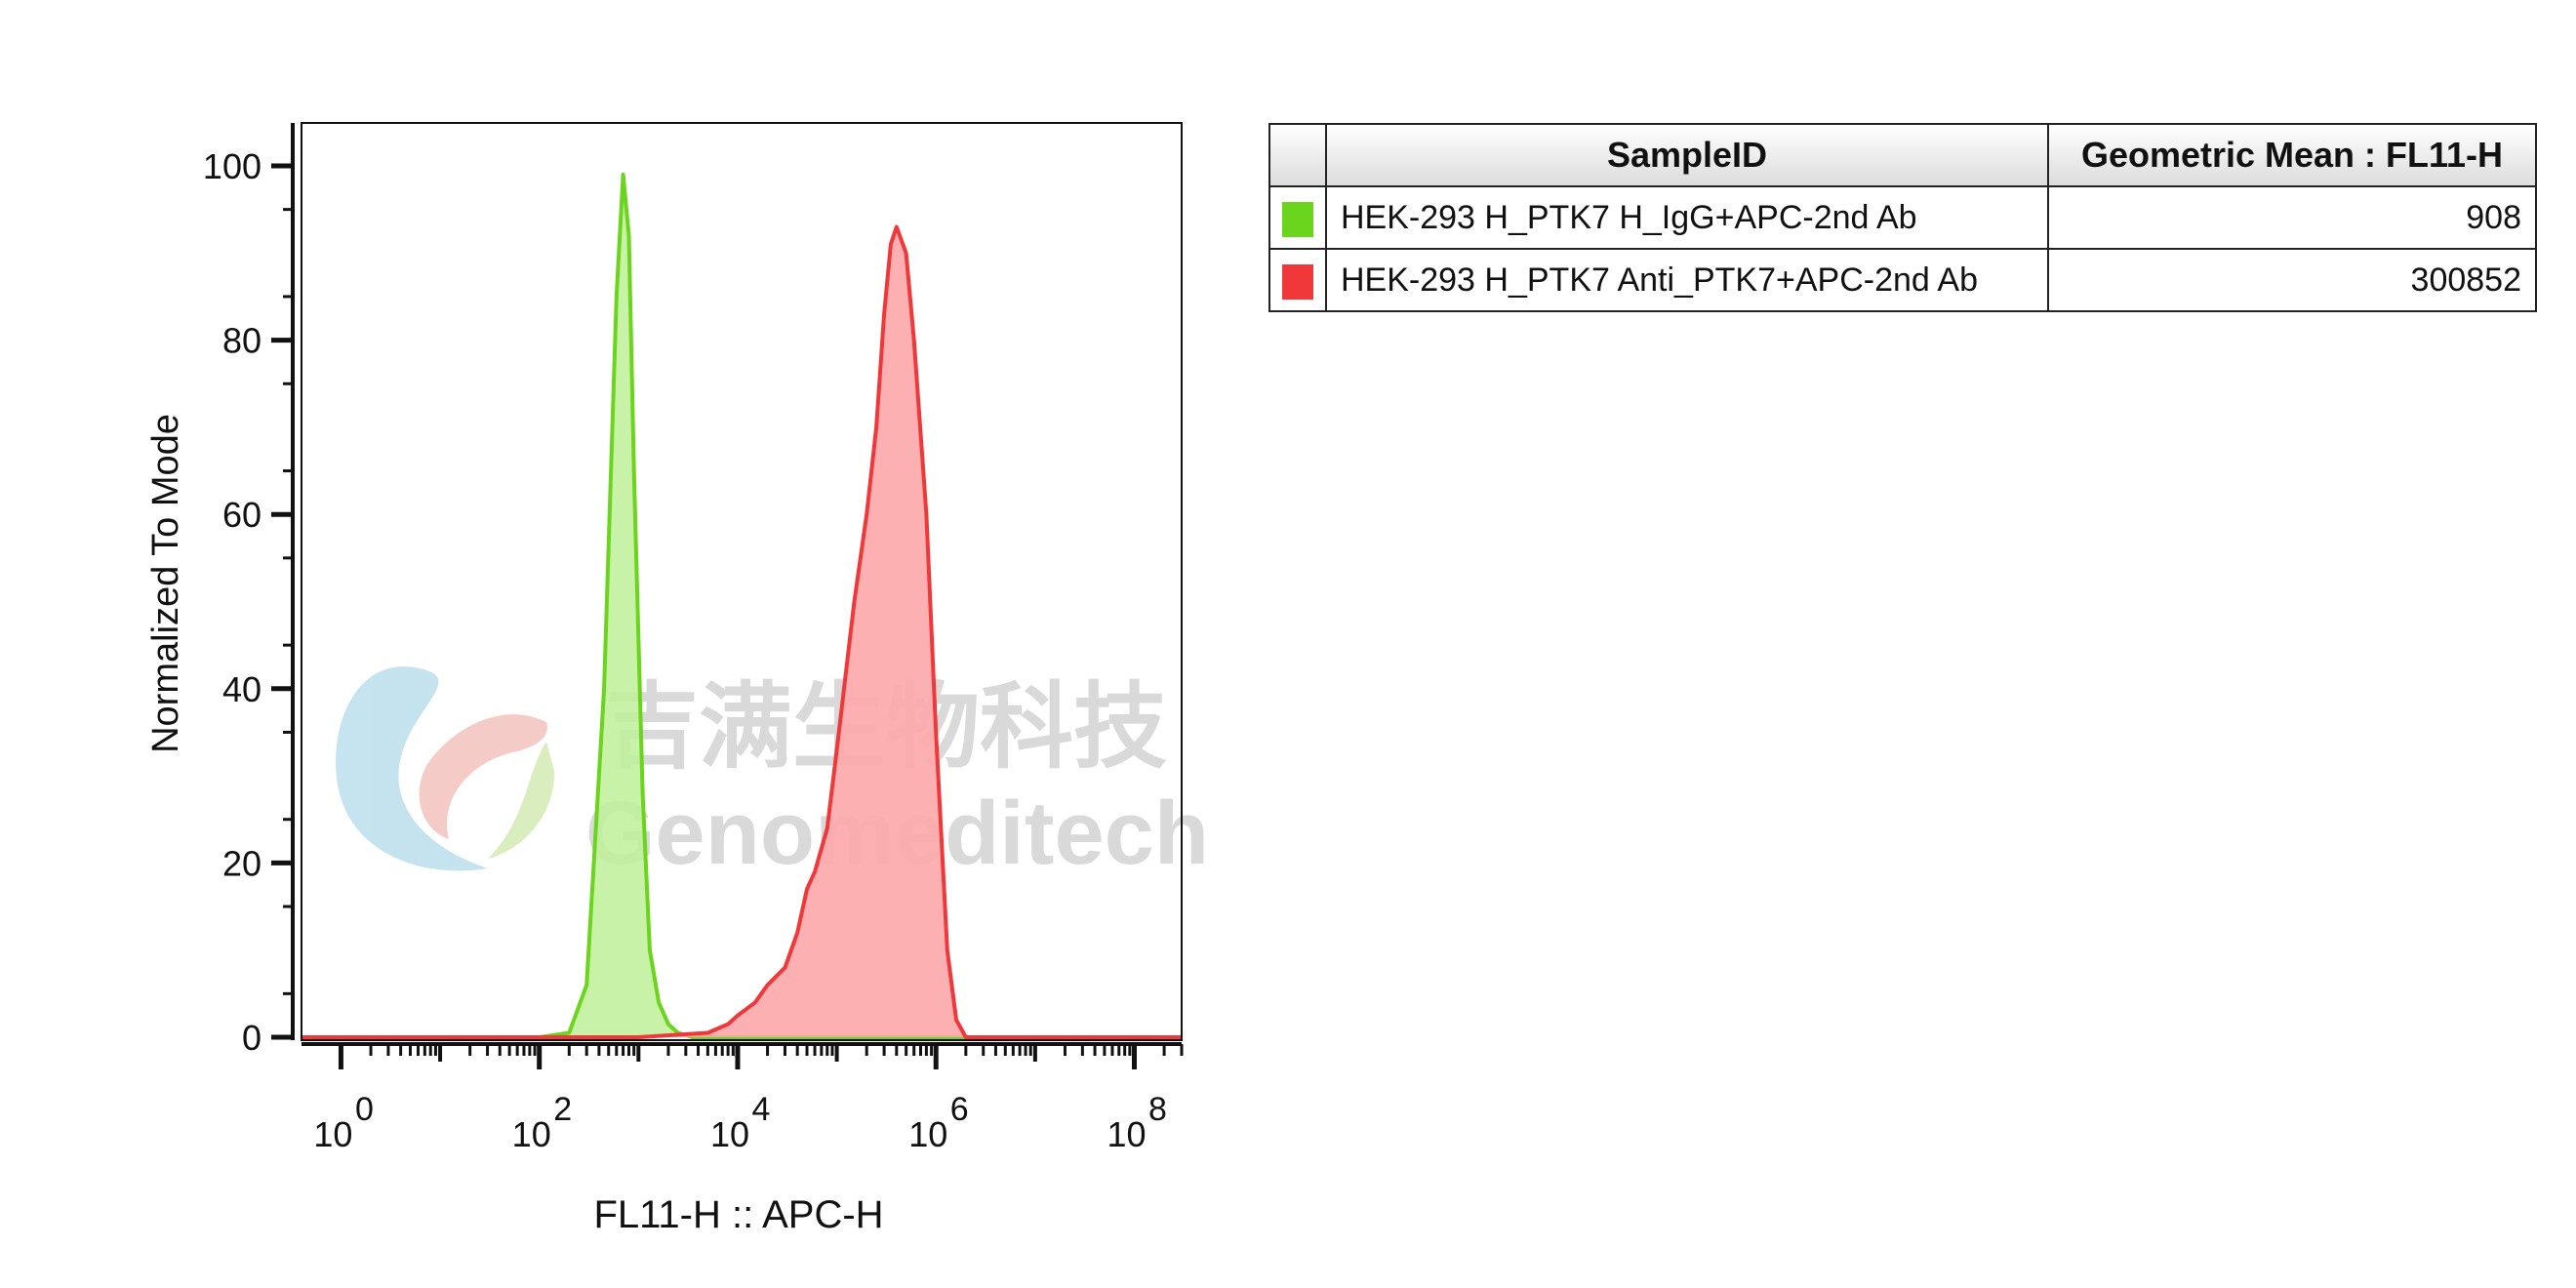 The image size is (2576, 1288). I want to click on legend-swatch-green, so click(1297, 219).